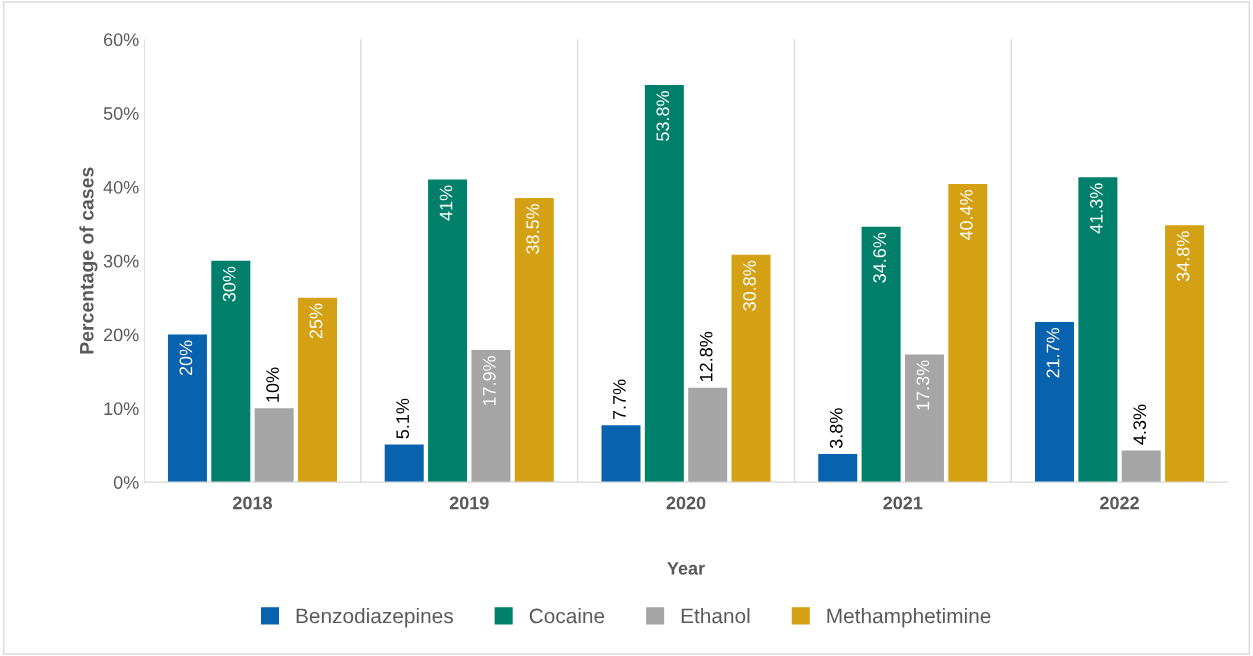  What do you see at coordinates (121, 40) in the screenshot?
I see `y-tick-label: 60%` at bounding box center [121, 40].